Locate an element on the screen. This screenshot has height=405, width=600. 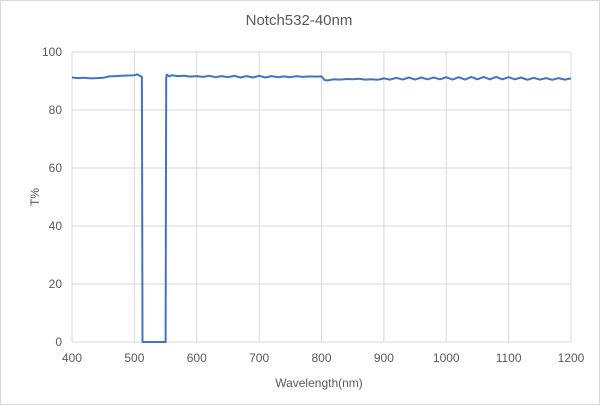
y-tick-label: 100 is located at coordinates (52, 52).